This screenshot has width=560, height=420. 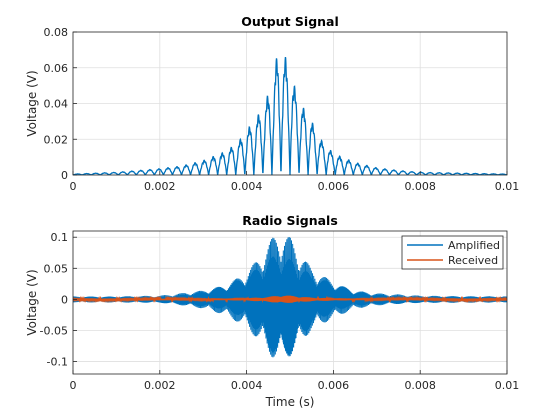 What do you see at coordinates (32, 302) in the screenshot?
I see `radio-signals-ylabel: Voltage (V)` at bounding box center [32, 302].